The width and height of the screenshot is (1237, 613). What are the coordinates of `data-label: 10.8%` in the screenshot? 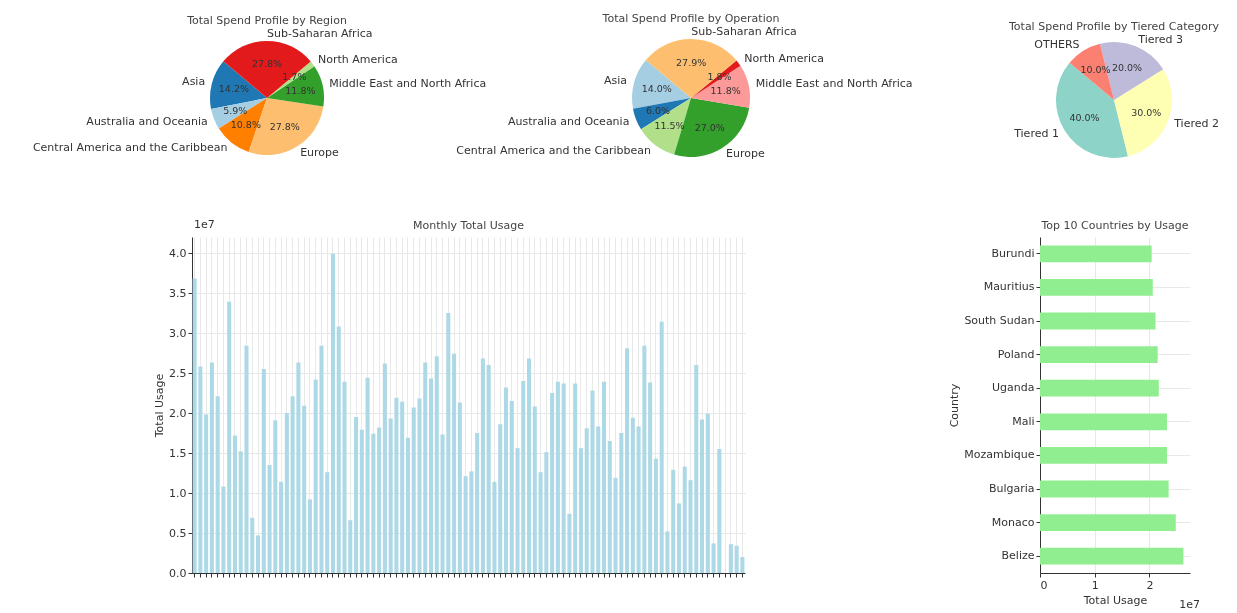 It's located at (245, 124).